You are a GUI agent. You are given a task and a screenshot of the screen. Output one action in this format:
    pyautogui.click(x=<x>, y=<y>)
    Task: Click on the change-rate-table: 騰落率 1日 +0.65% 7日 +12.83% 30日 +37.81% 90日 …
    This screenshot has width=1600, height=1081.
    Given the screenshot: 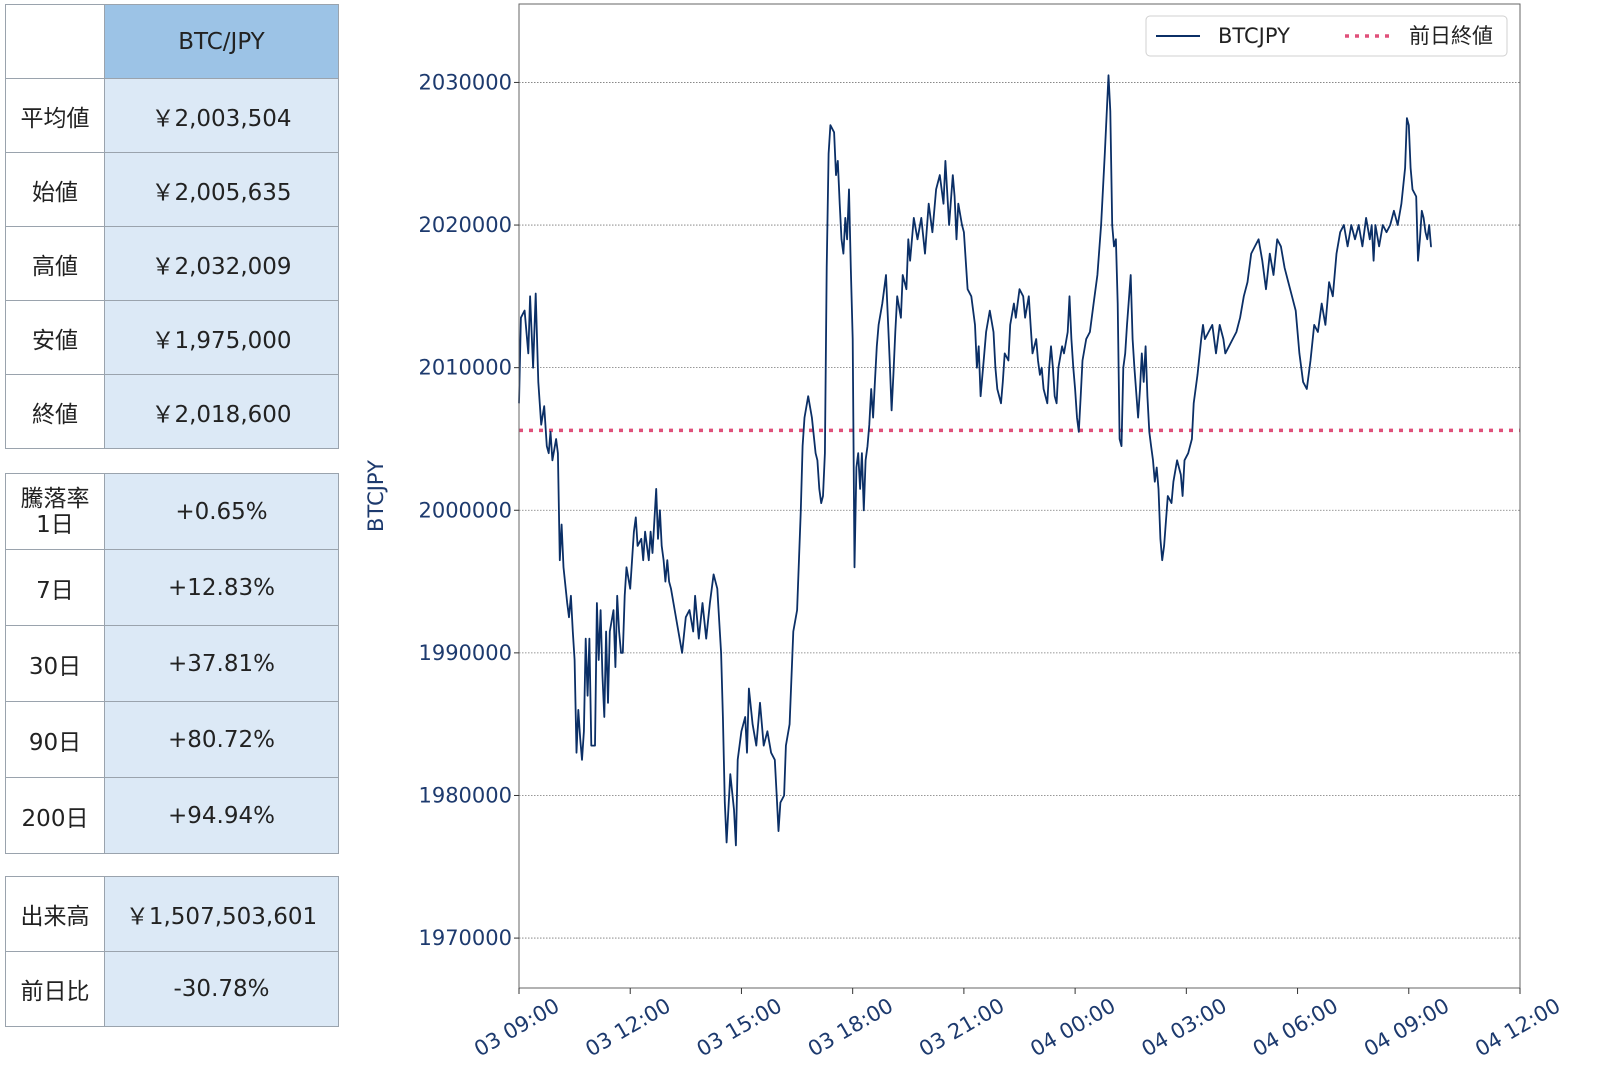 What is the action you would take?
    pyautogui.click(x=172, y=663)
    